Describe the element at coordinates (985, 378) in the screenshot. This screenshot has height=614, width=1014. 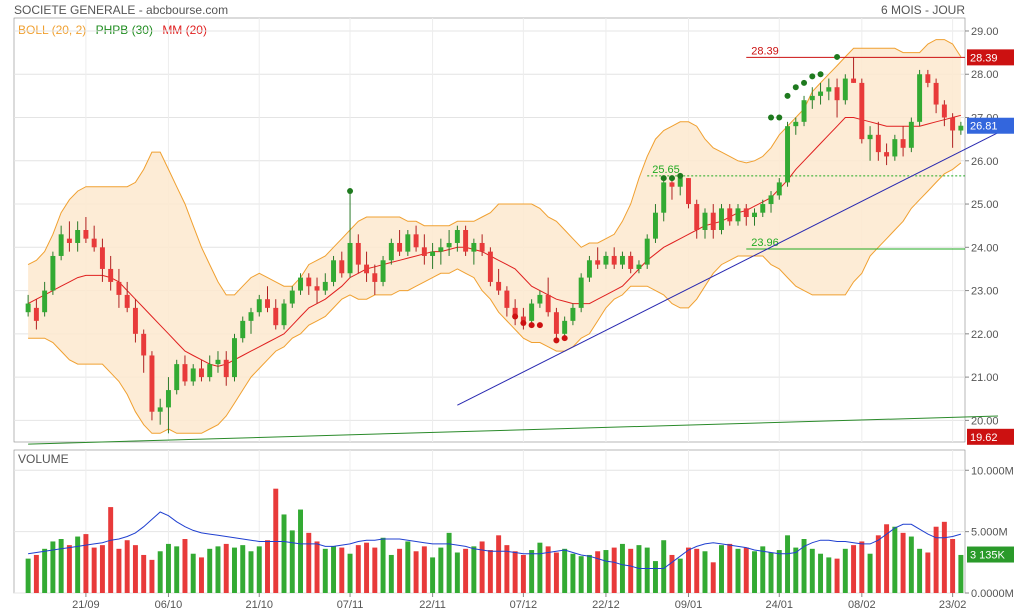
I see `y-tick-label: 21.00` at that location.